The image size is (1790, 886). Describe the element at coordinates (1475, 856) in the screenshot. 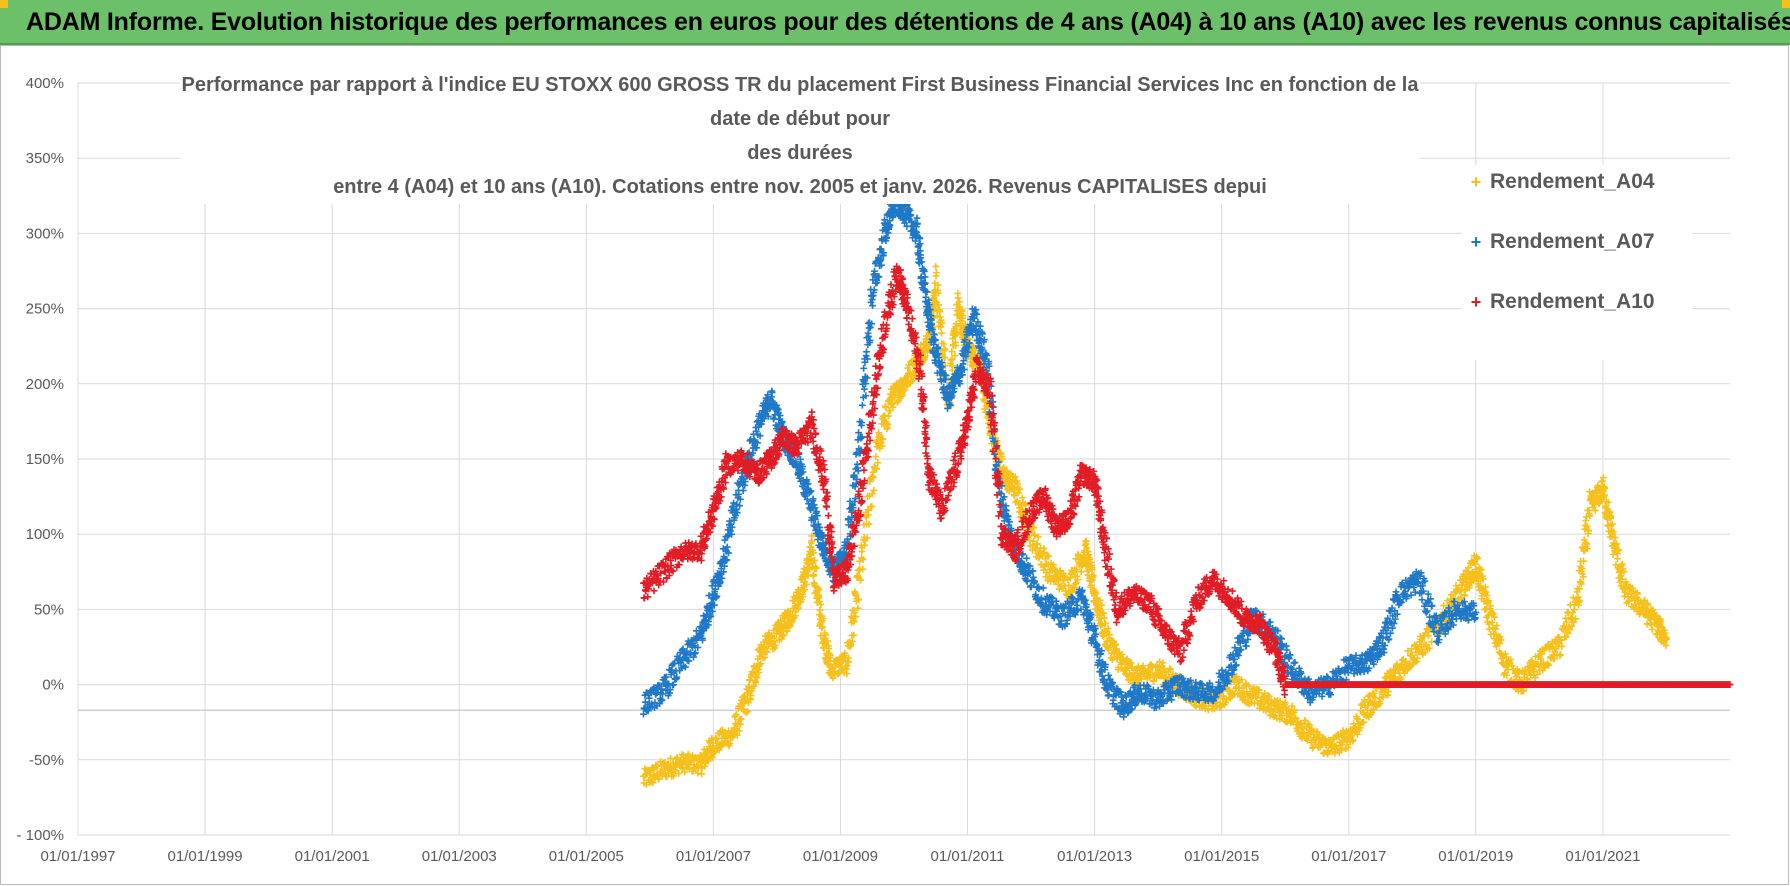

I see `x-tick-label: 01/01/2019` at that location.